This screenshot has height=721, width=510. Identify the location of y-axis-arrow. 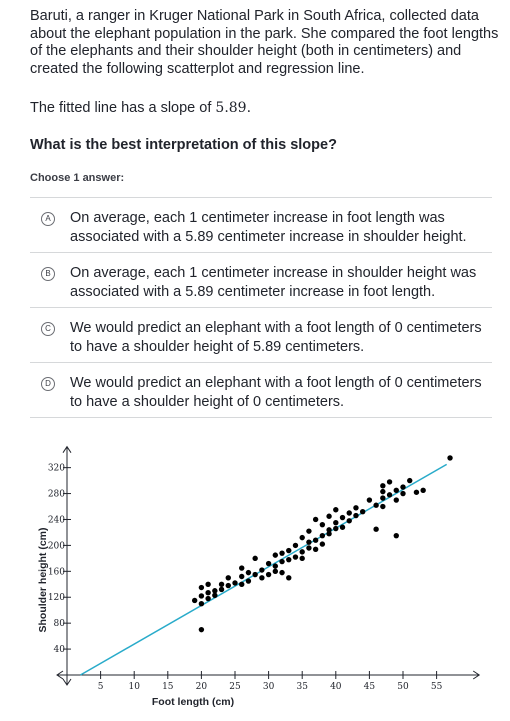
(67, 682).